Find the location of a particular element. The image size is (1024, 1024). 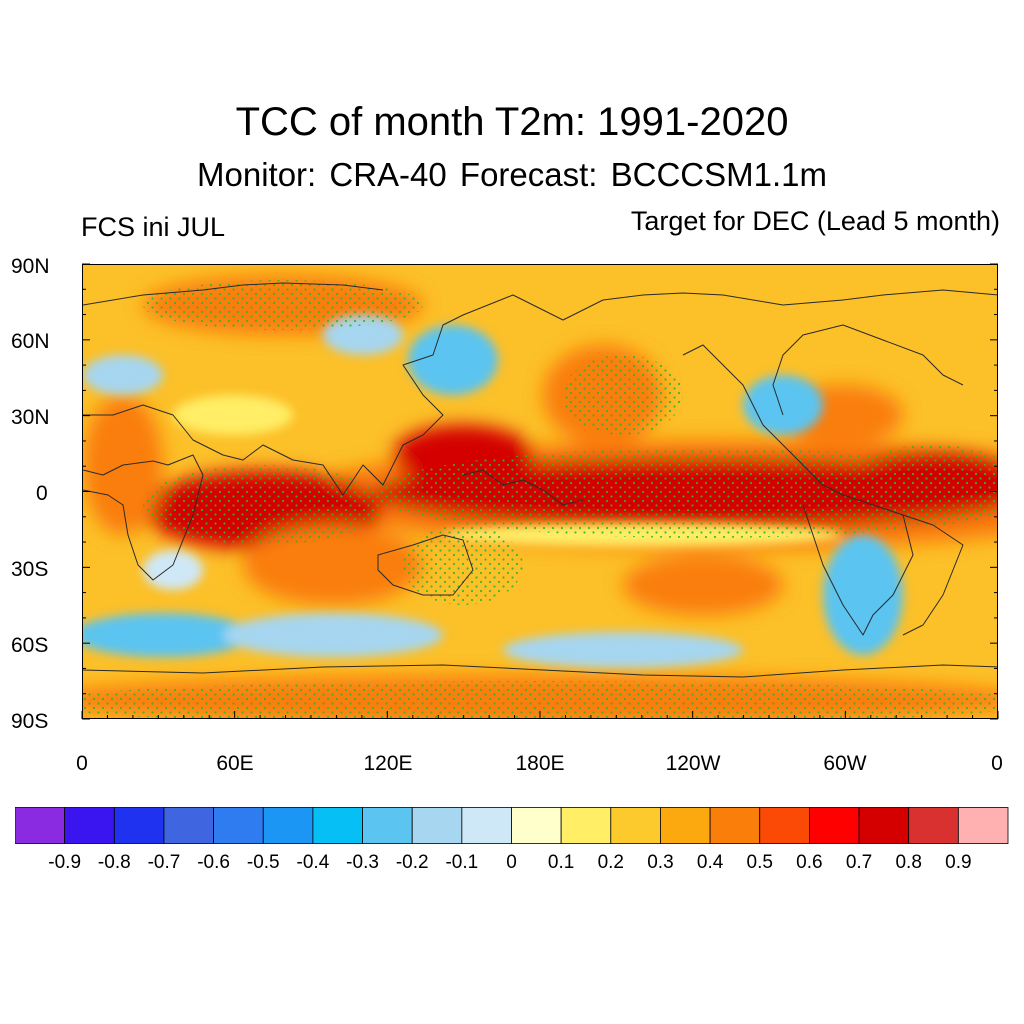

x-tick-label: 60W is located at coordinates (845, 763).